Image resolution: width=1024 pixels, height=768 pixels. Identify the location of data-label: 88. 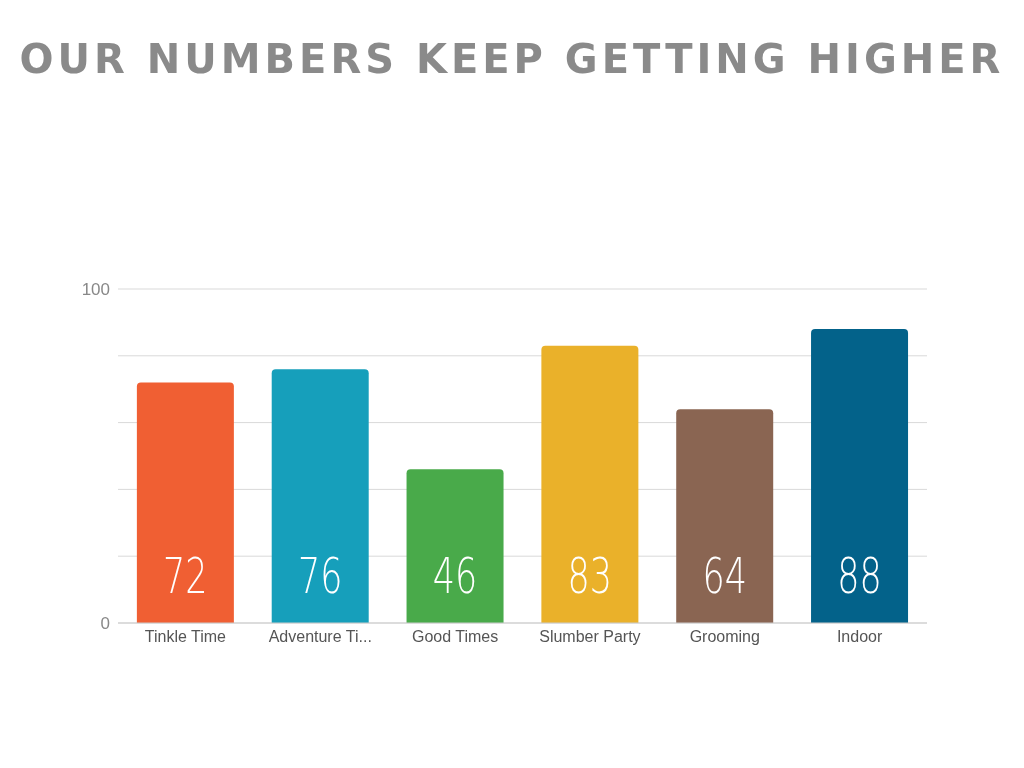
(859, 575).